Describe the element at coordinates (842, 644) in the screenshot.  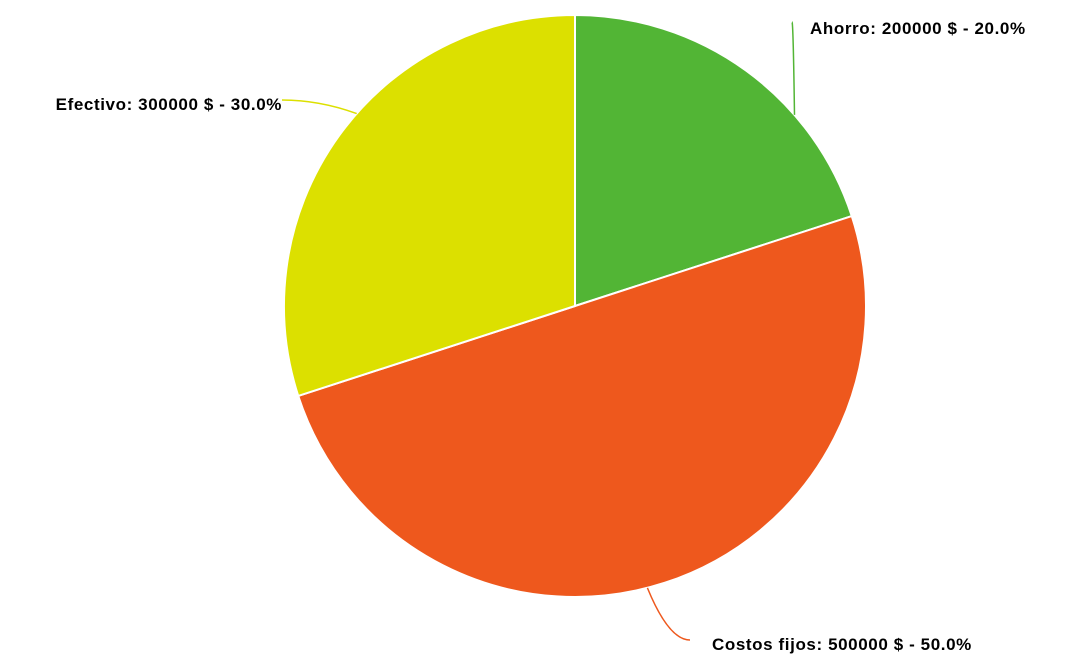
I see `slice-label-costos-fijos: Costos fijos: 500000 $ - 50.0%` at that location.